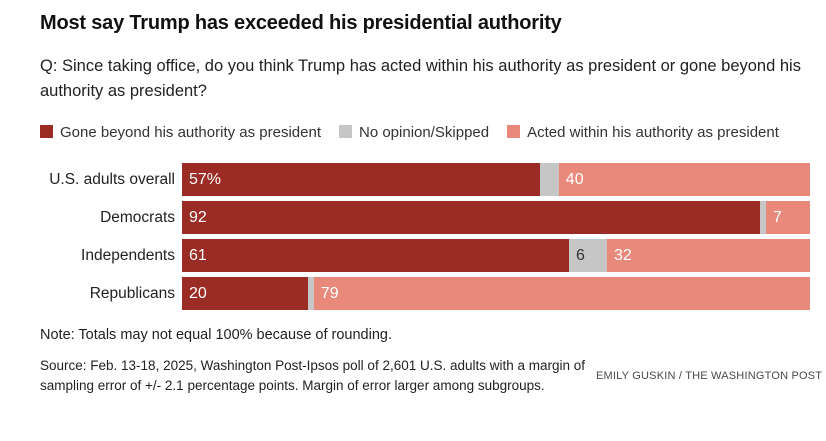  Describe the element at coordinates (190, 132) in the screenshot. I see `legend-label: Gone beyond his authority as president` at that location.